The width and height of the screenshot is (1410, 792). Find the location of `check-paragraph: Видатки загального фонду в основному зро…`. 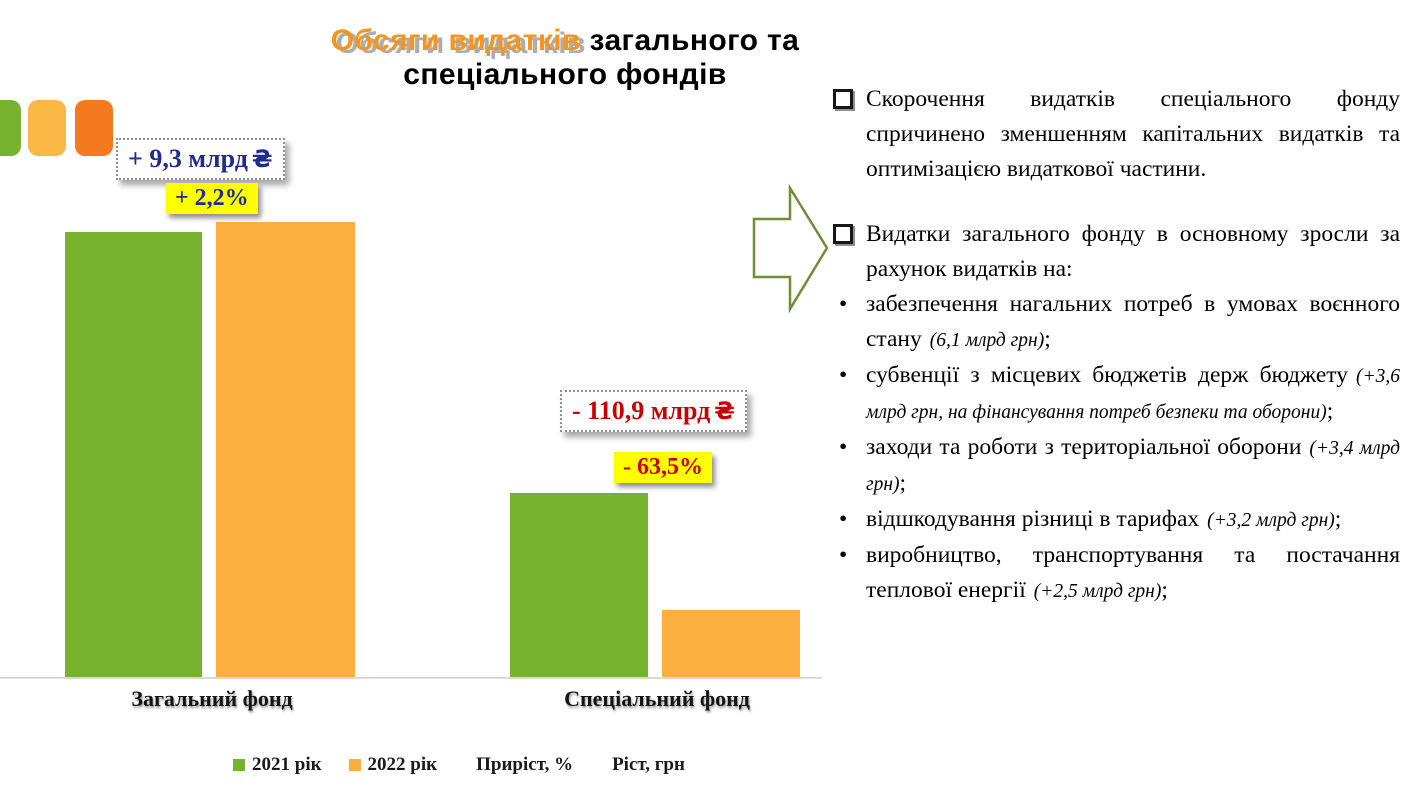

check-paragraph: Видатки загального фонду в основному зро… is located at coordinates (1116, 252).